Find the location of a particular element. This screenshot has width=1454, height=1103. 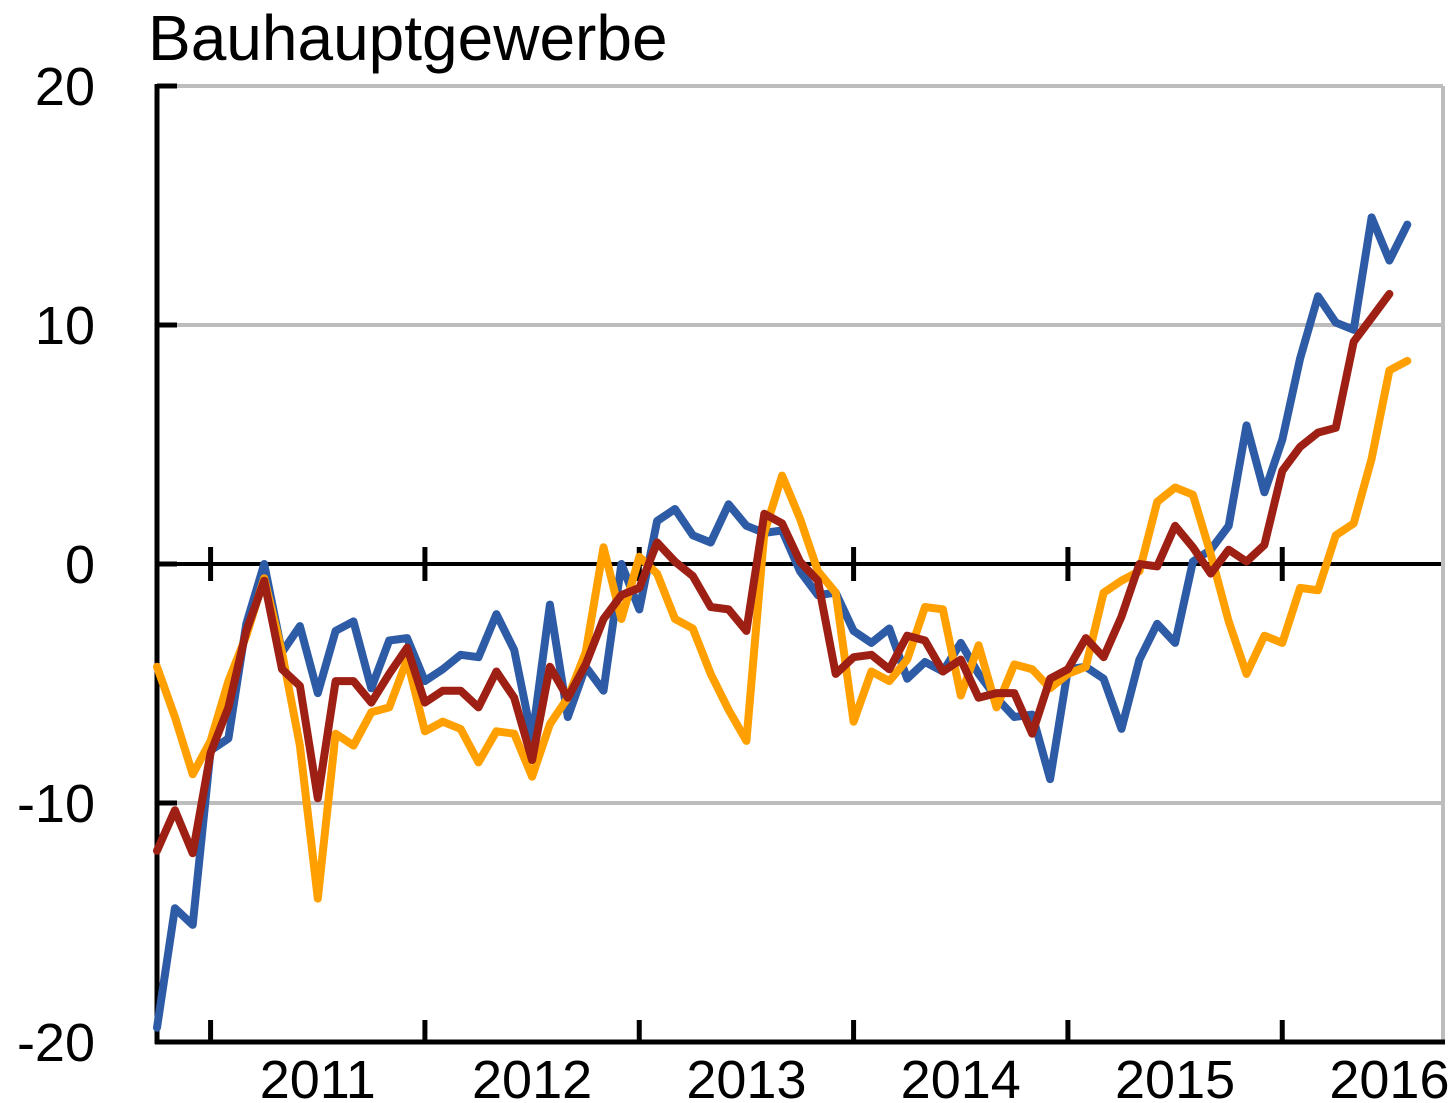

y-axis: 20 10 0 -10 -20 is located at coordinates (97, 565).